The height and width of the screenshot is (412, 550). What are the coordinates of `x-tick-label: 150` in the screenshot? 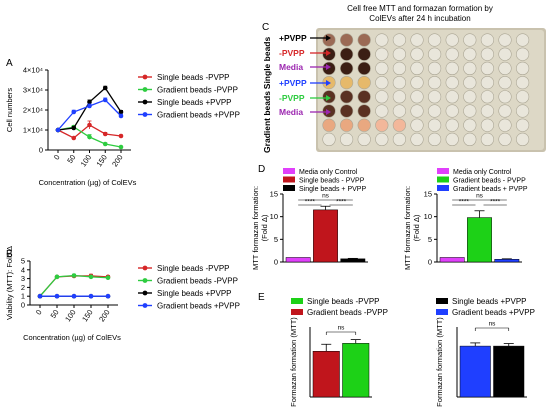 It's located at (87, 315).